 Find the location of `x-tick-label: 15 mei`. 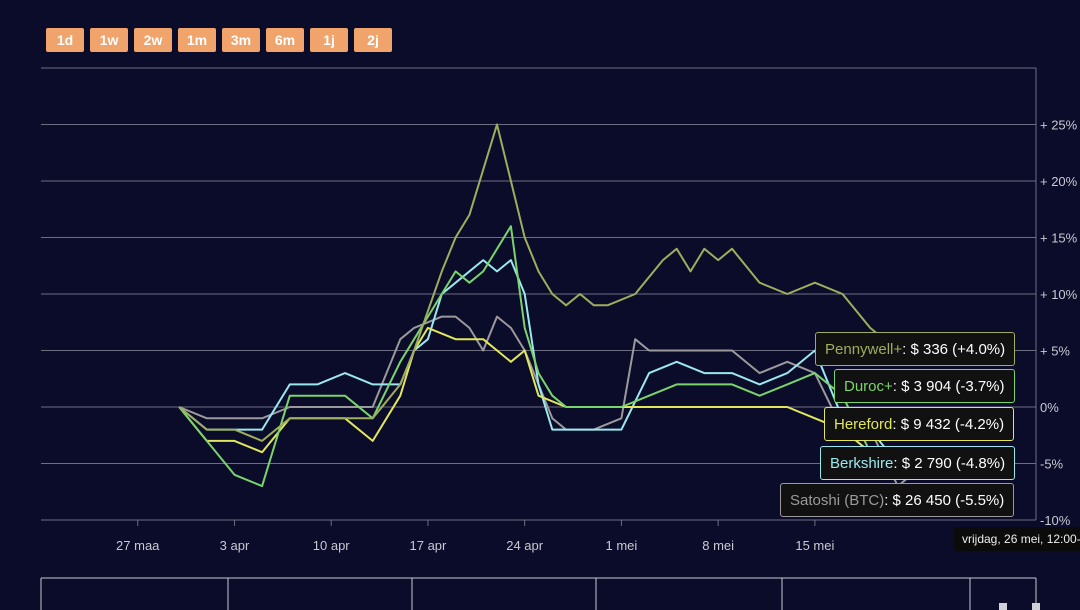

x-tick-label: 15 mei is located at coordinates (814, 545).